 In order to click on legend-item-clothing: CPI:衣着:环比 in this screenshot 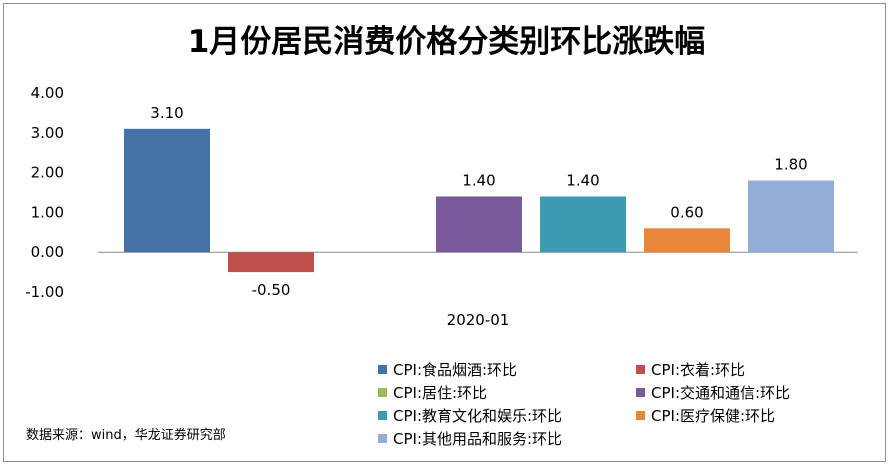, I will do `click(690, 369)`.